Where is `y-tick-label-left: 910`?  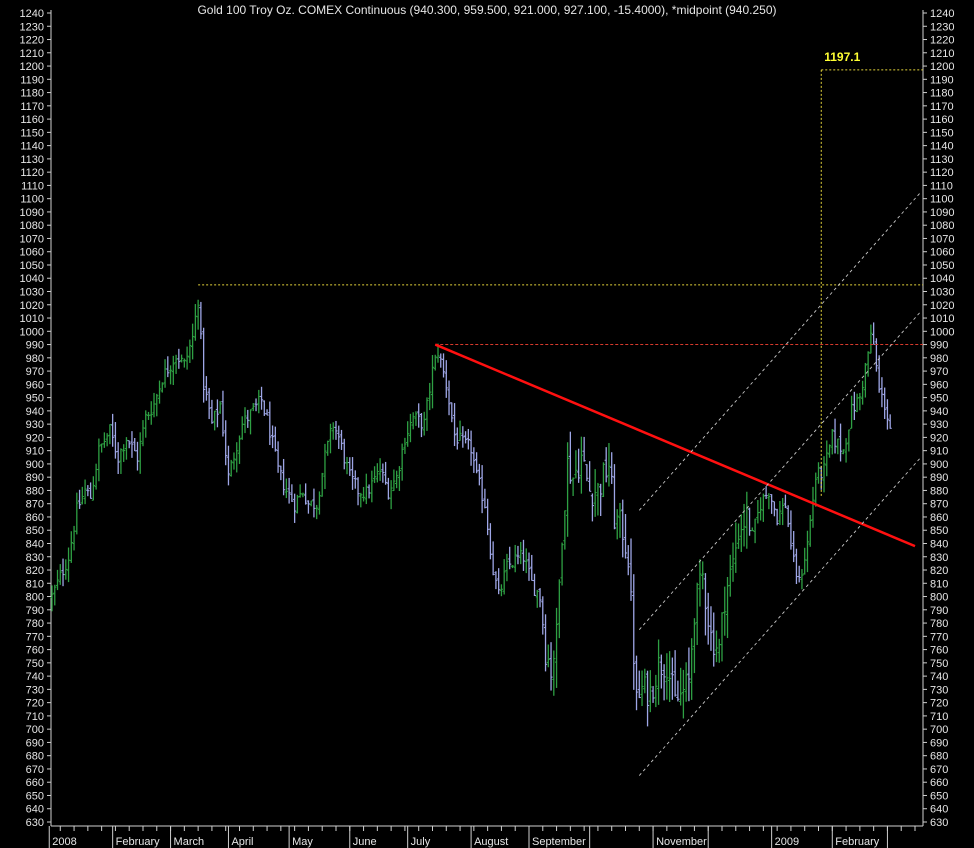
y-tick-label-left: 910 is located at coordinates (35, 452).